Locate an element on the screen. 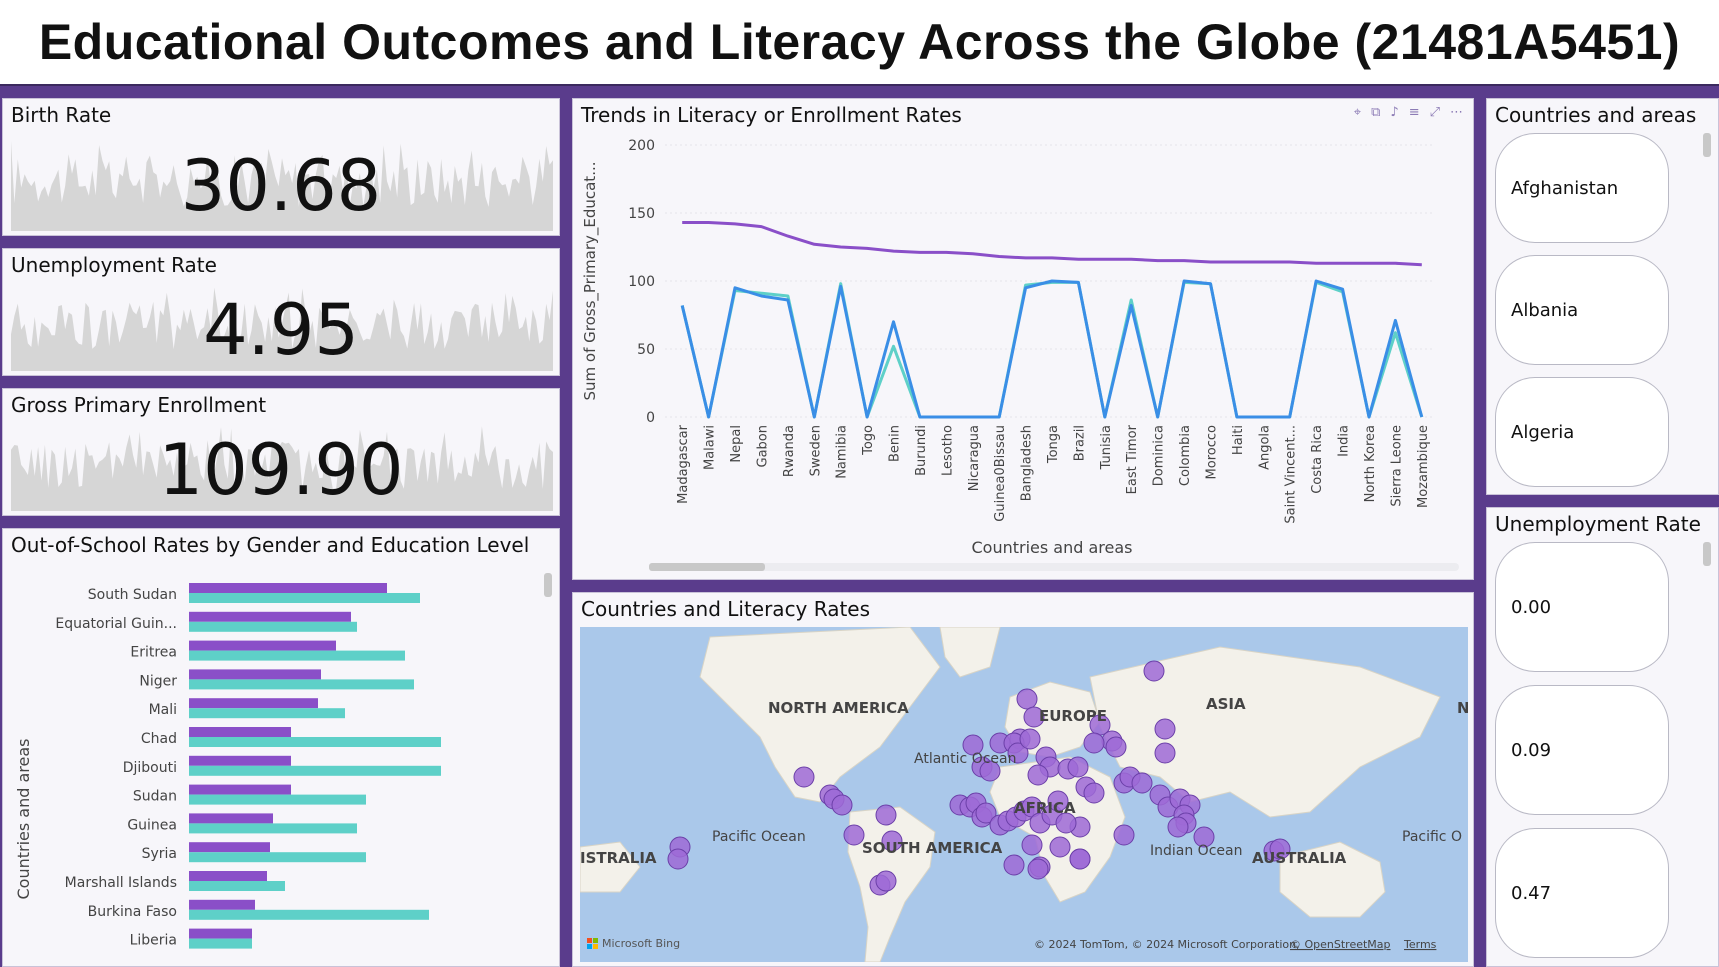  greenland-landmass is located at coordinates (970, 652).